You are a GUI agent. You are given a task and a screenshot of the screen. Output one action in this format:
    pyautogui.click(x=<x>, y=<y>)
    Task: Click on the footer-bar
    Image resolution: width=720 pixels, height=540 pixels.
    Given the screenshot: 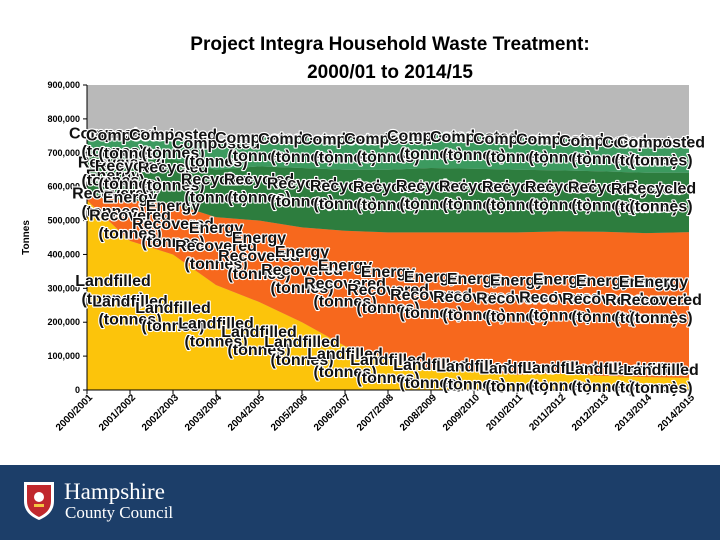 What is the action you would take?
    pyautogui.click(x=360, y=502)
    